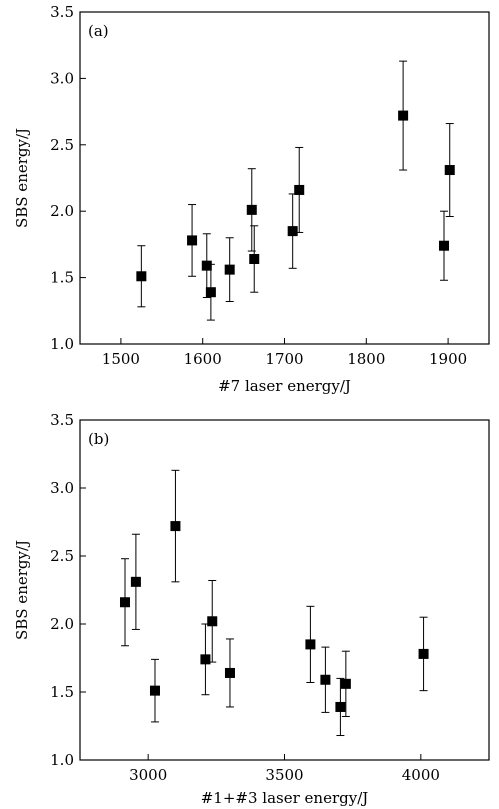 The height and width of the screenshot is (809, 499). What do you see at coordinates (284, 359) in the screenshot?
I see `x-tick-label: 1700` at bounding box center [284, 359].